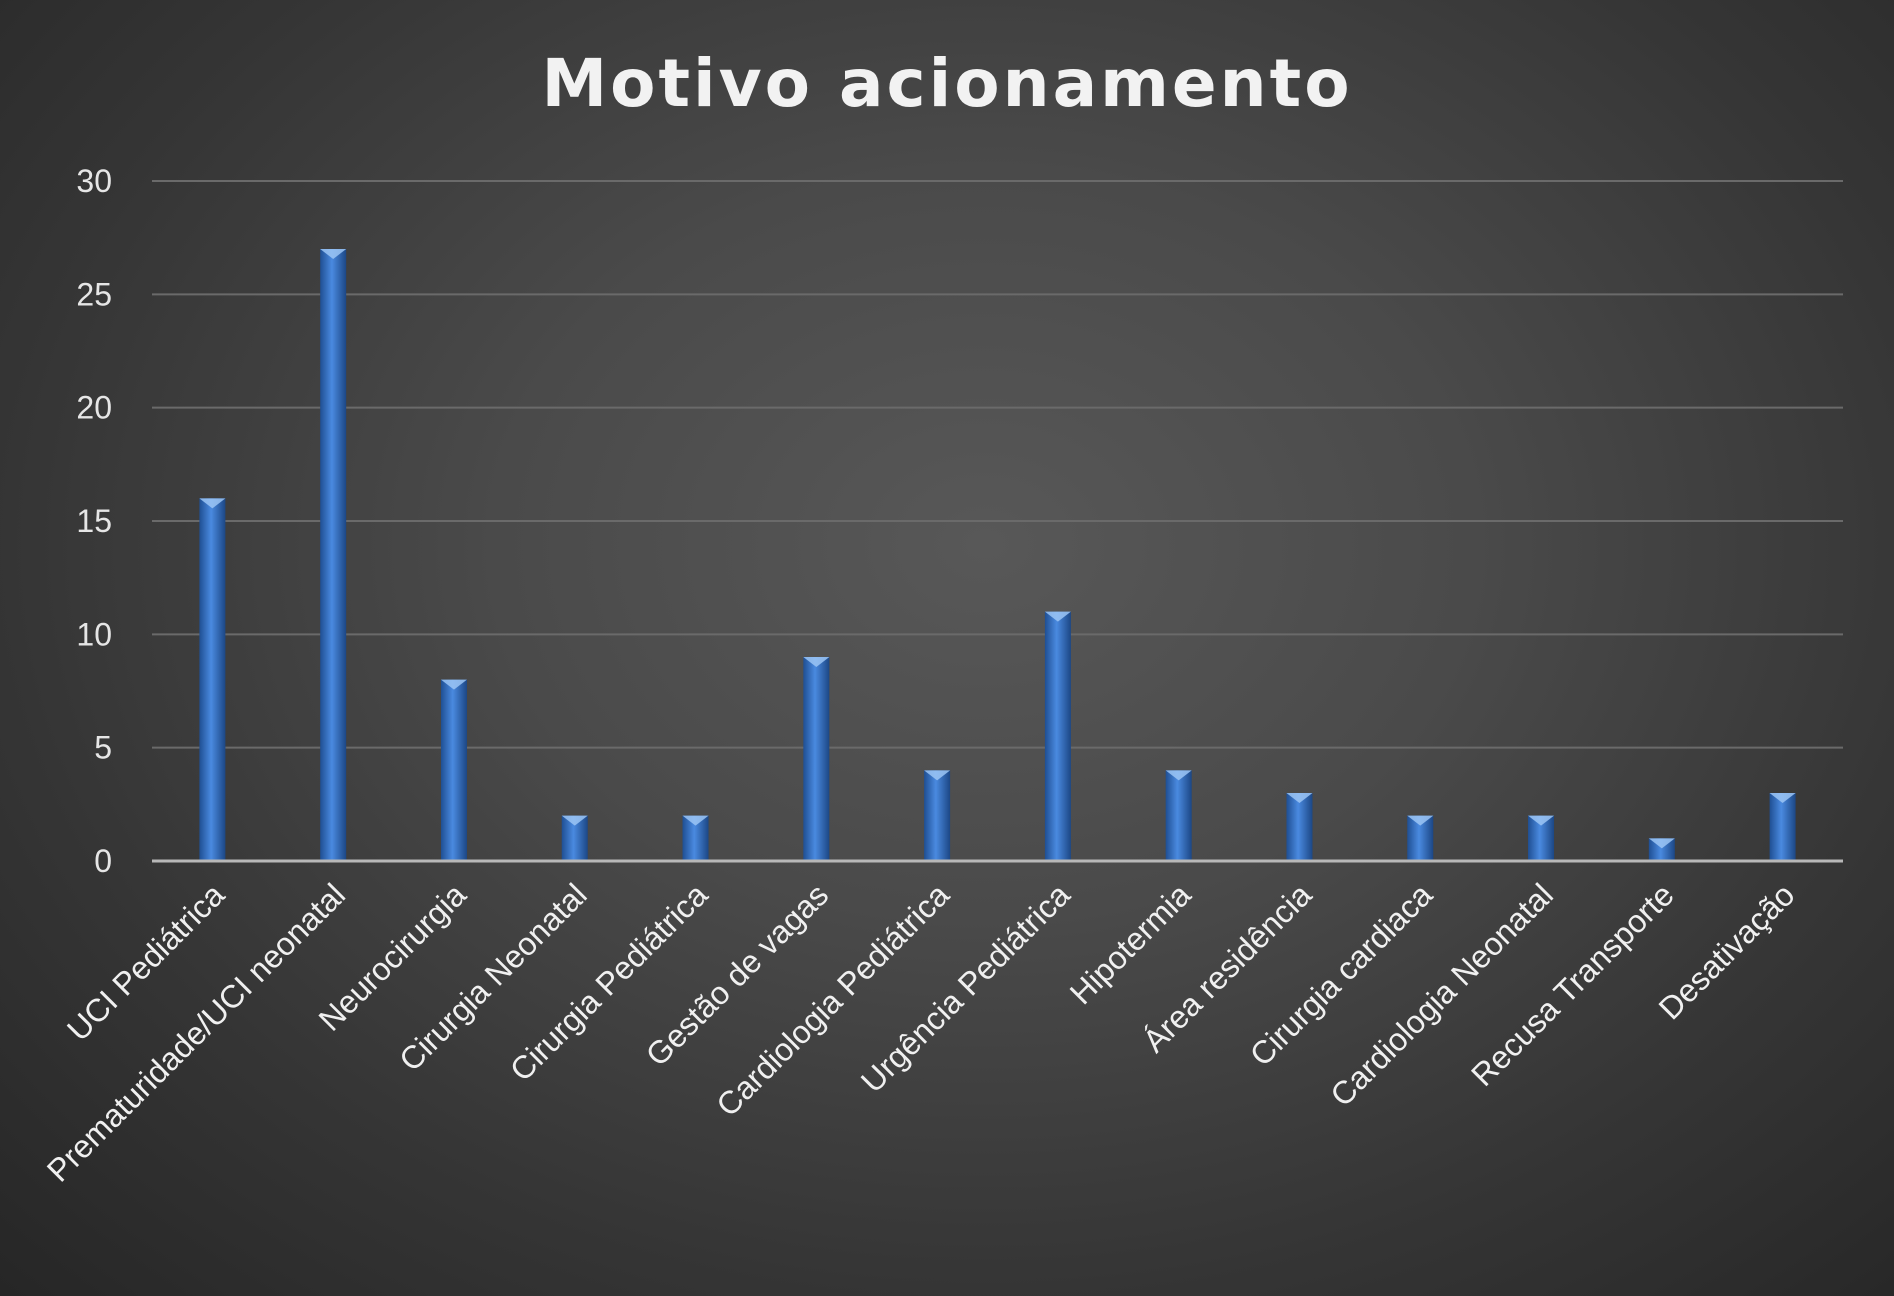 This screenshot has height=1296, width=1894. Describe the element at coordinates (94, 634) in the screenshot. I see `y-tick-label: 10` at that location.